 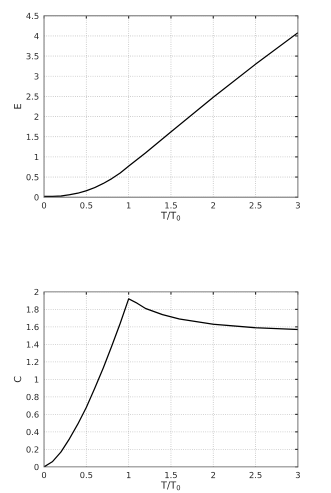 What do you see at coordinates (36, 76) in the screenshot?
I see `y-tick-label: 3` at bounding box center [36, 76].